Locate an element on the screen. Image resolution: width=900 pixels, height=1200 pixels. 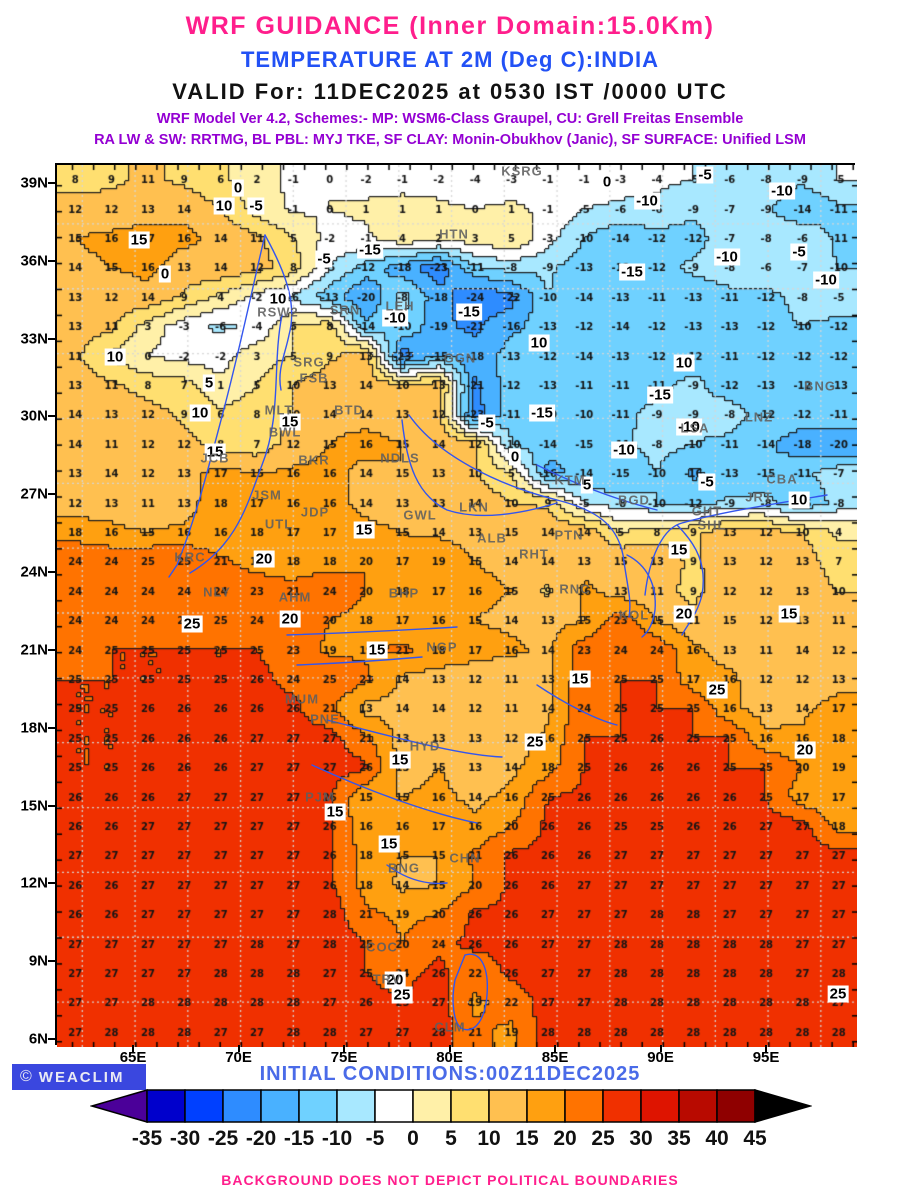
station-label: LEH is located at coordinates (400, 306).